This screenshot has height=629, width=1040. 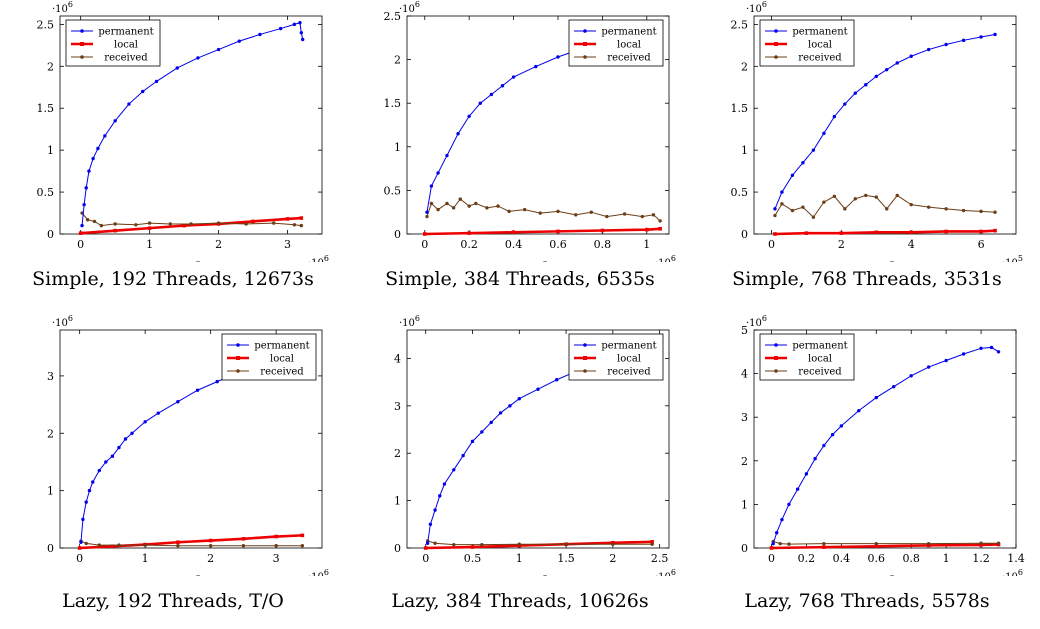 What do you see at coordinates (173, 279) in the screenshot?
I see `chart-caption: Simple, 192 Threads, 12673s` at bounding box center [173, 279].